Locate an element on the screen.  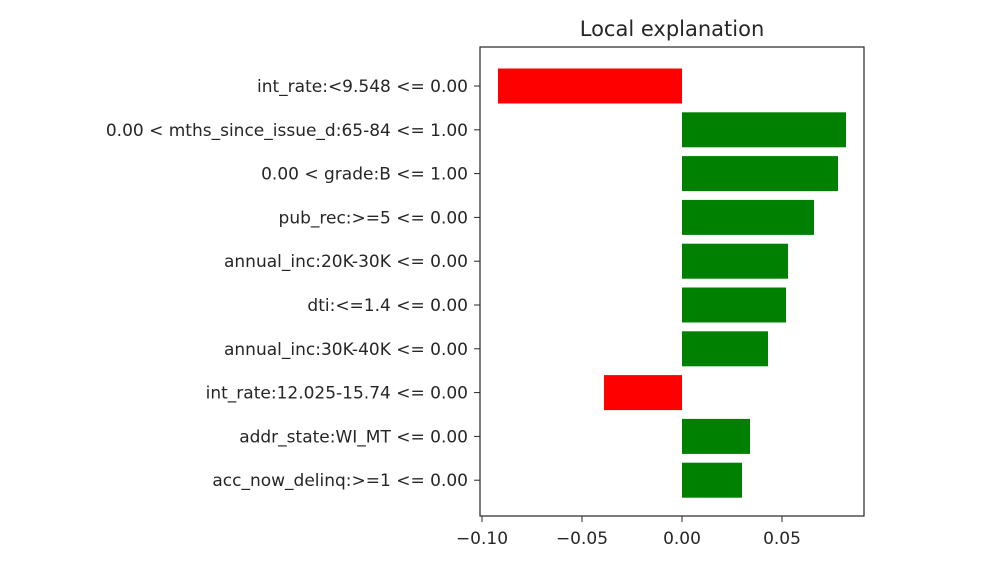
y-tick-label: 0.00 < grade:B <= 1.00 is located at coordinates (364, 175).